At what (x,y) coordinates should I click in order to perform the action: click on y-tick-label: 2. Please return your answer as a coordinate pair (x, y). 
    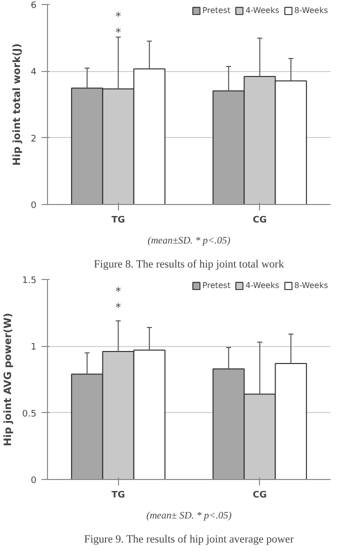
    Looking at the image, I should click on (33, 139).